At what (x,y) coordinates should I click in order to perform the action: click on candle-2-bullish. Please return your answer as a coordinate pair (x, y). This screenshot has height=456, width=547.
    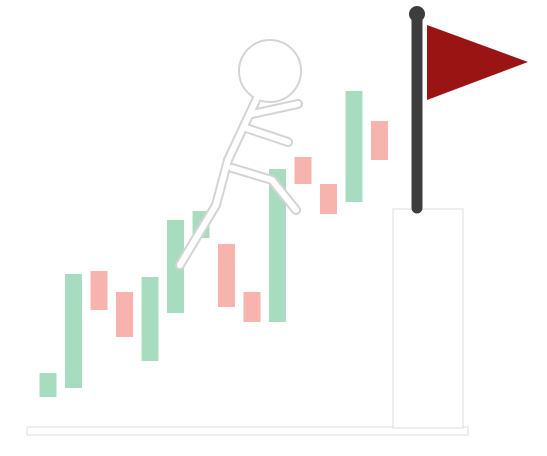
    Looking at the image, I should click on (73, 331).